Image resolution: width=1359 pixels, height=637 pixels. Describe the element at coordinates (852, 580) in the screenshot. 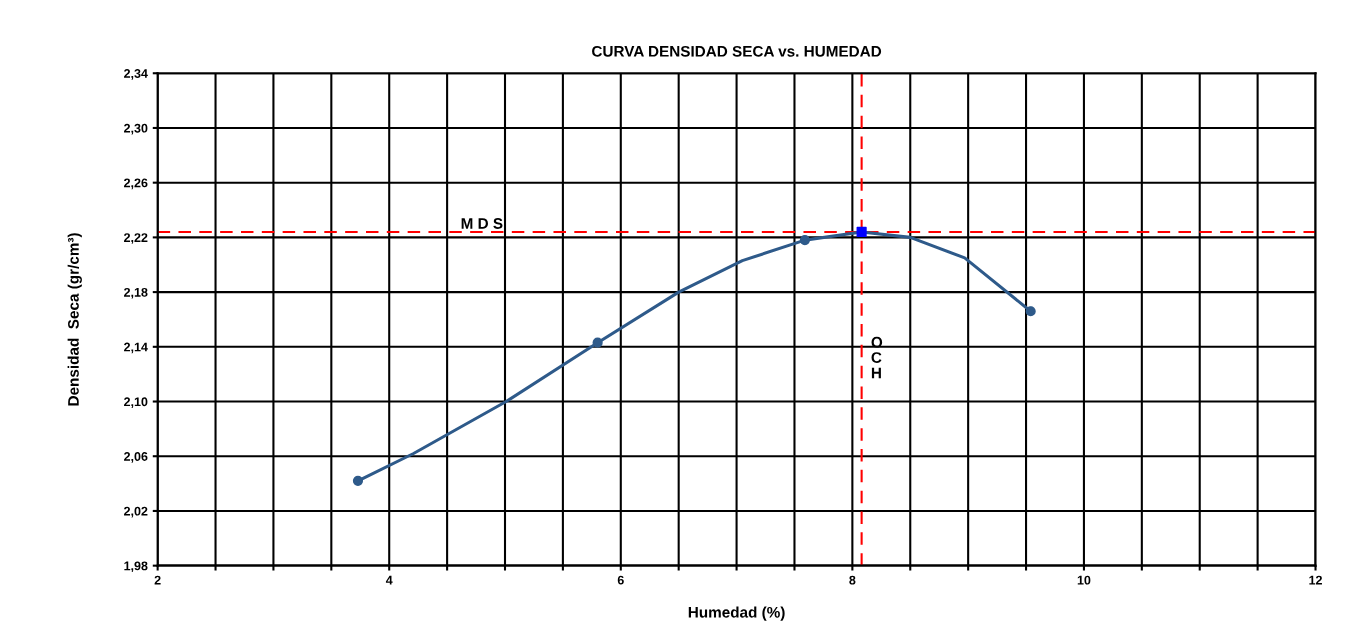

I see `x-tick-label: 8` at that location.